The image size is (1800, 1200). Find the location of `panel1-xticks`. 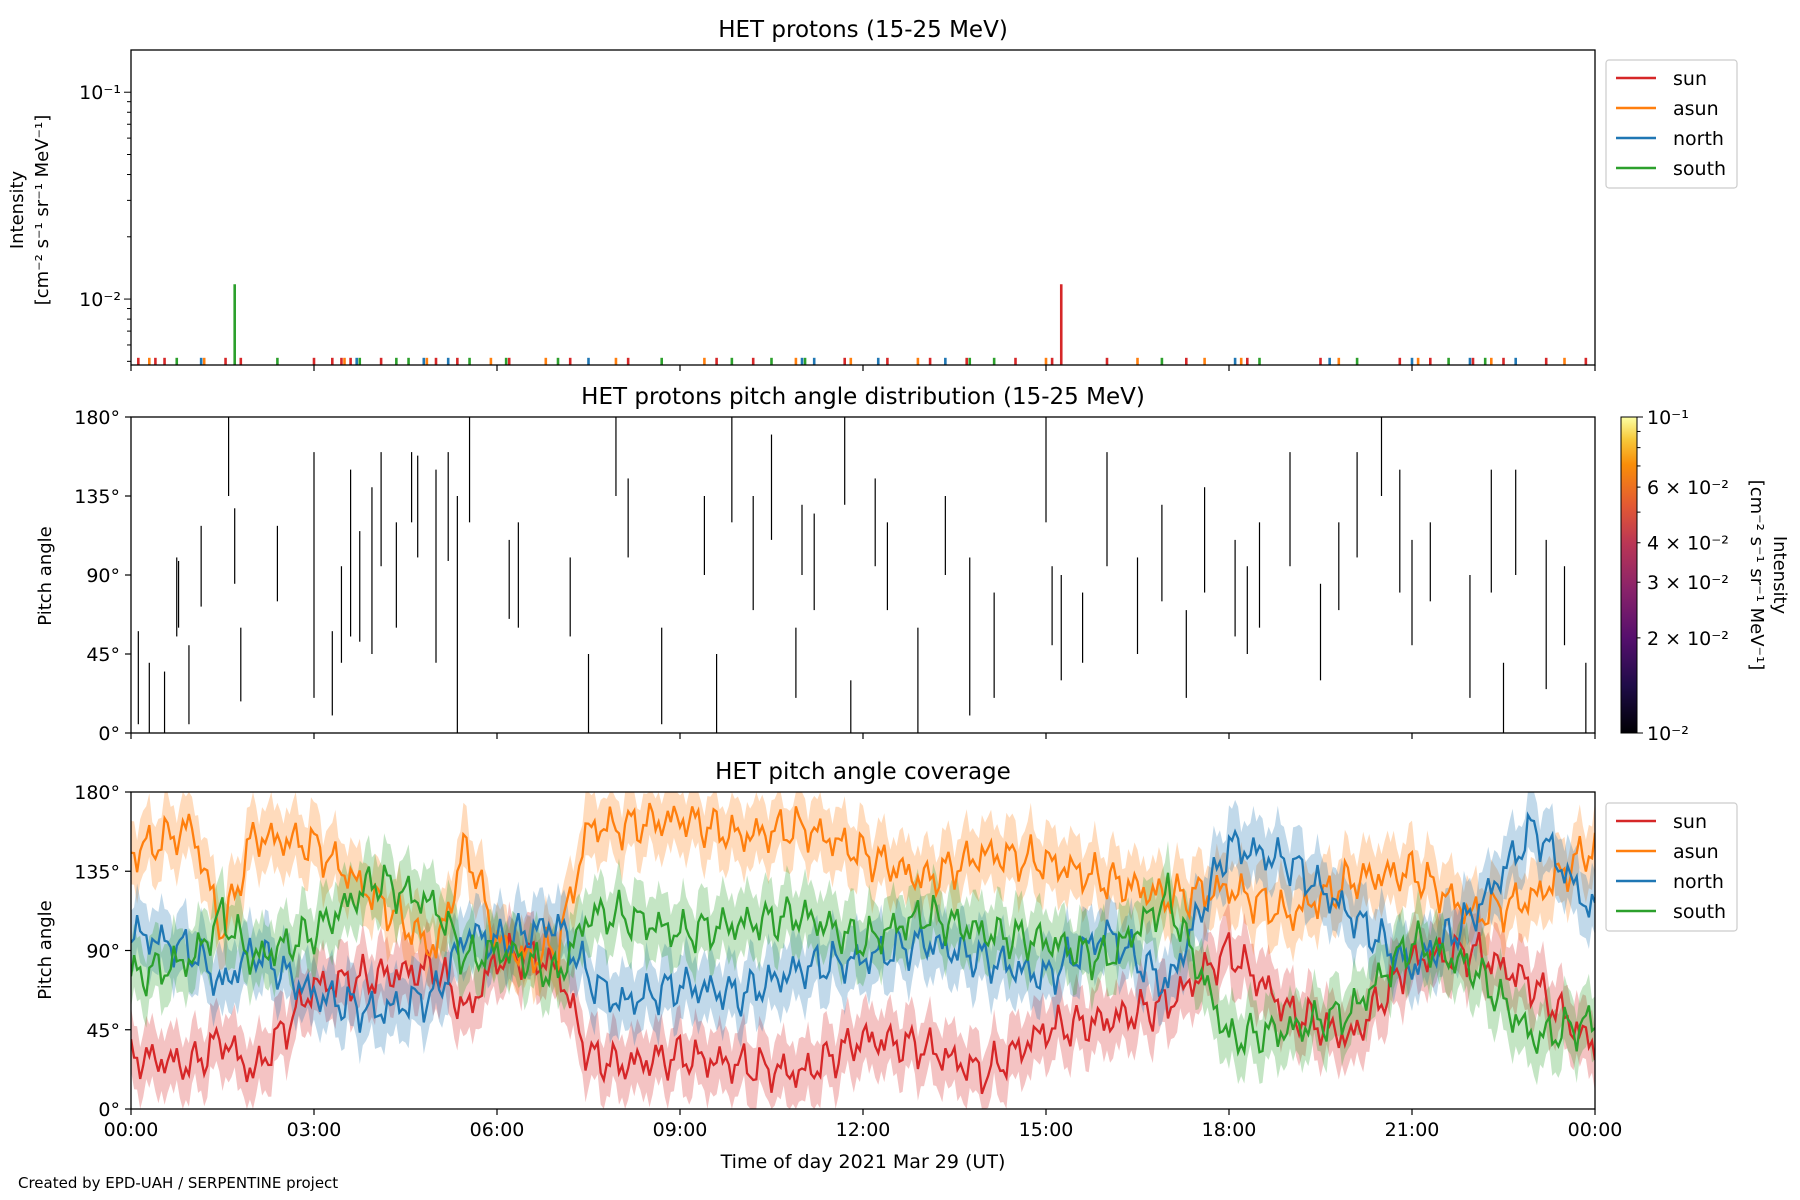

panel1-xticks is located at coordinates (863, 368).